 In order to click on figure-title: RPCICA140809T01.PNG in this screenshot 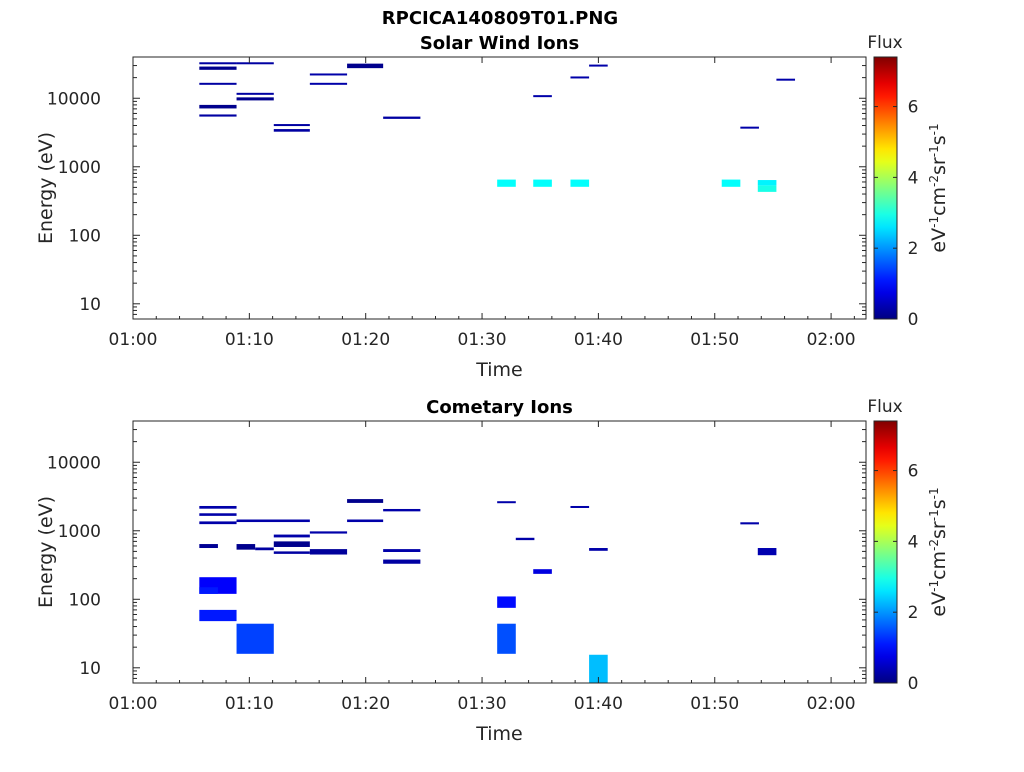, I will do `click(500, 18)`.